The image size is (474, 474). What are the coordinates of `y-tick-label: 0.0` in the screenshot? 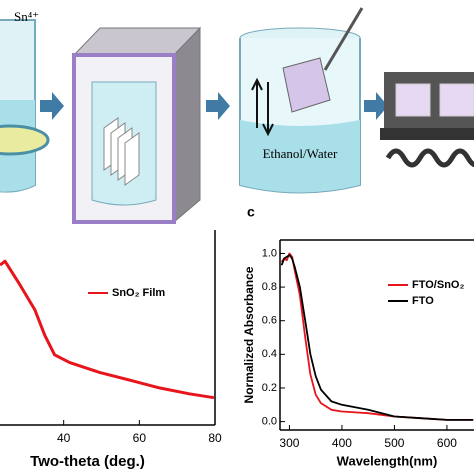 It's located at (269, 421).